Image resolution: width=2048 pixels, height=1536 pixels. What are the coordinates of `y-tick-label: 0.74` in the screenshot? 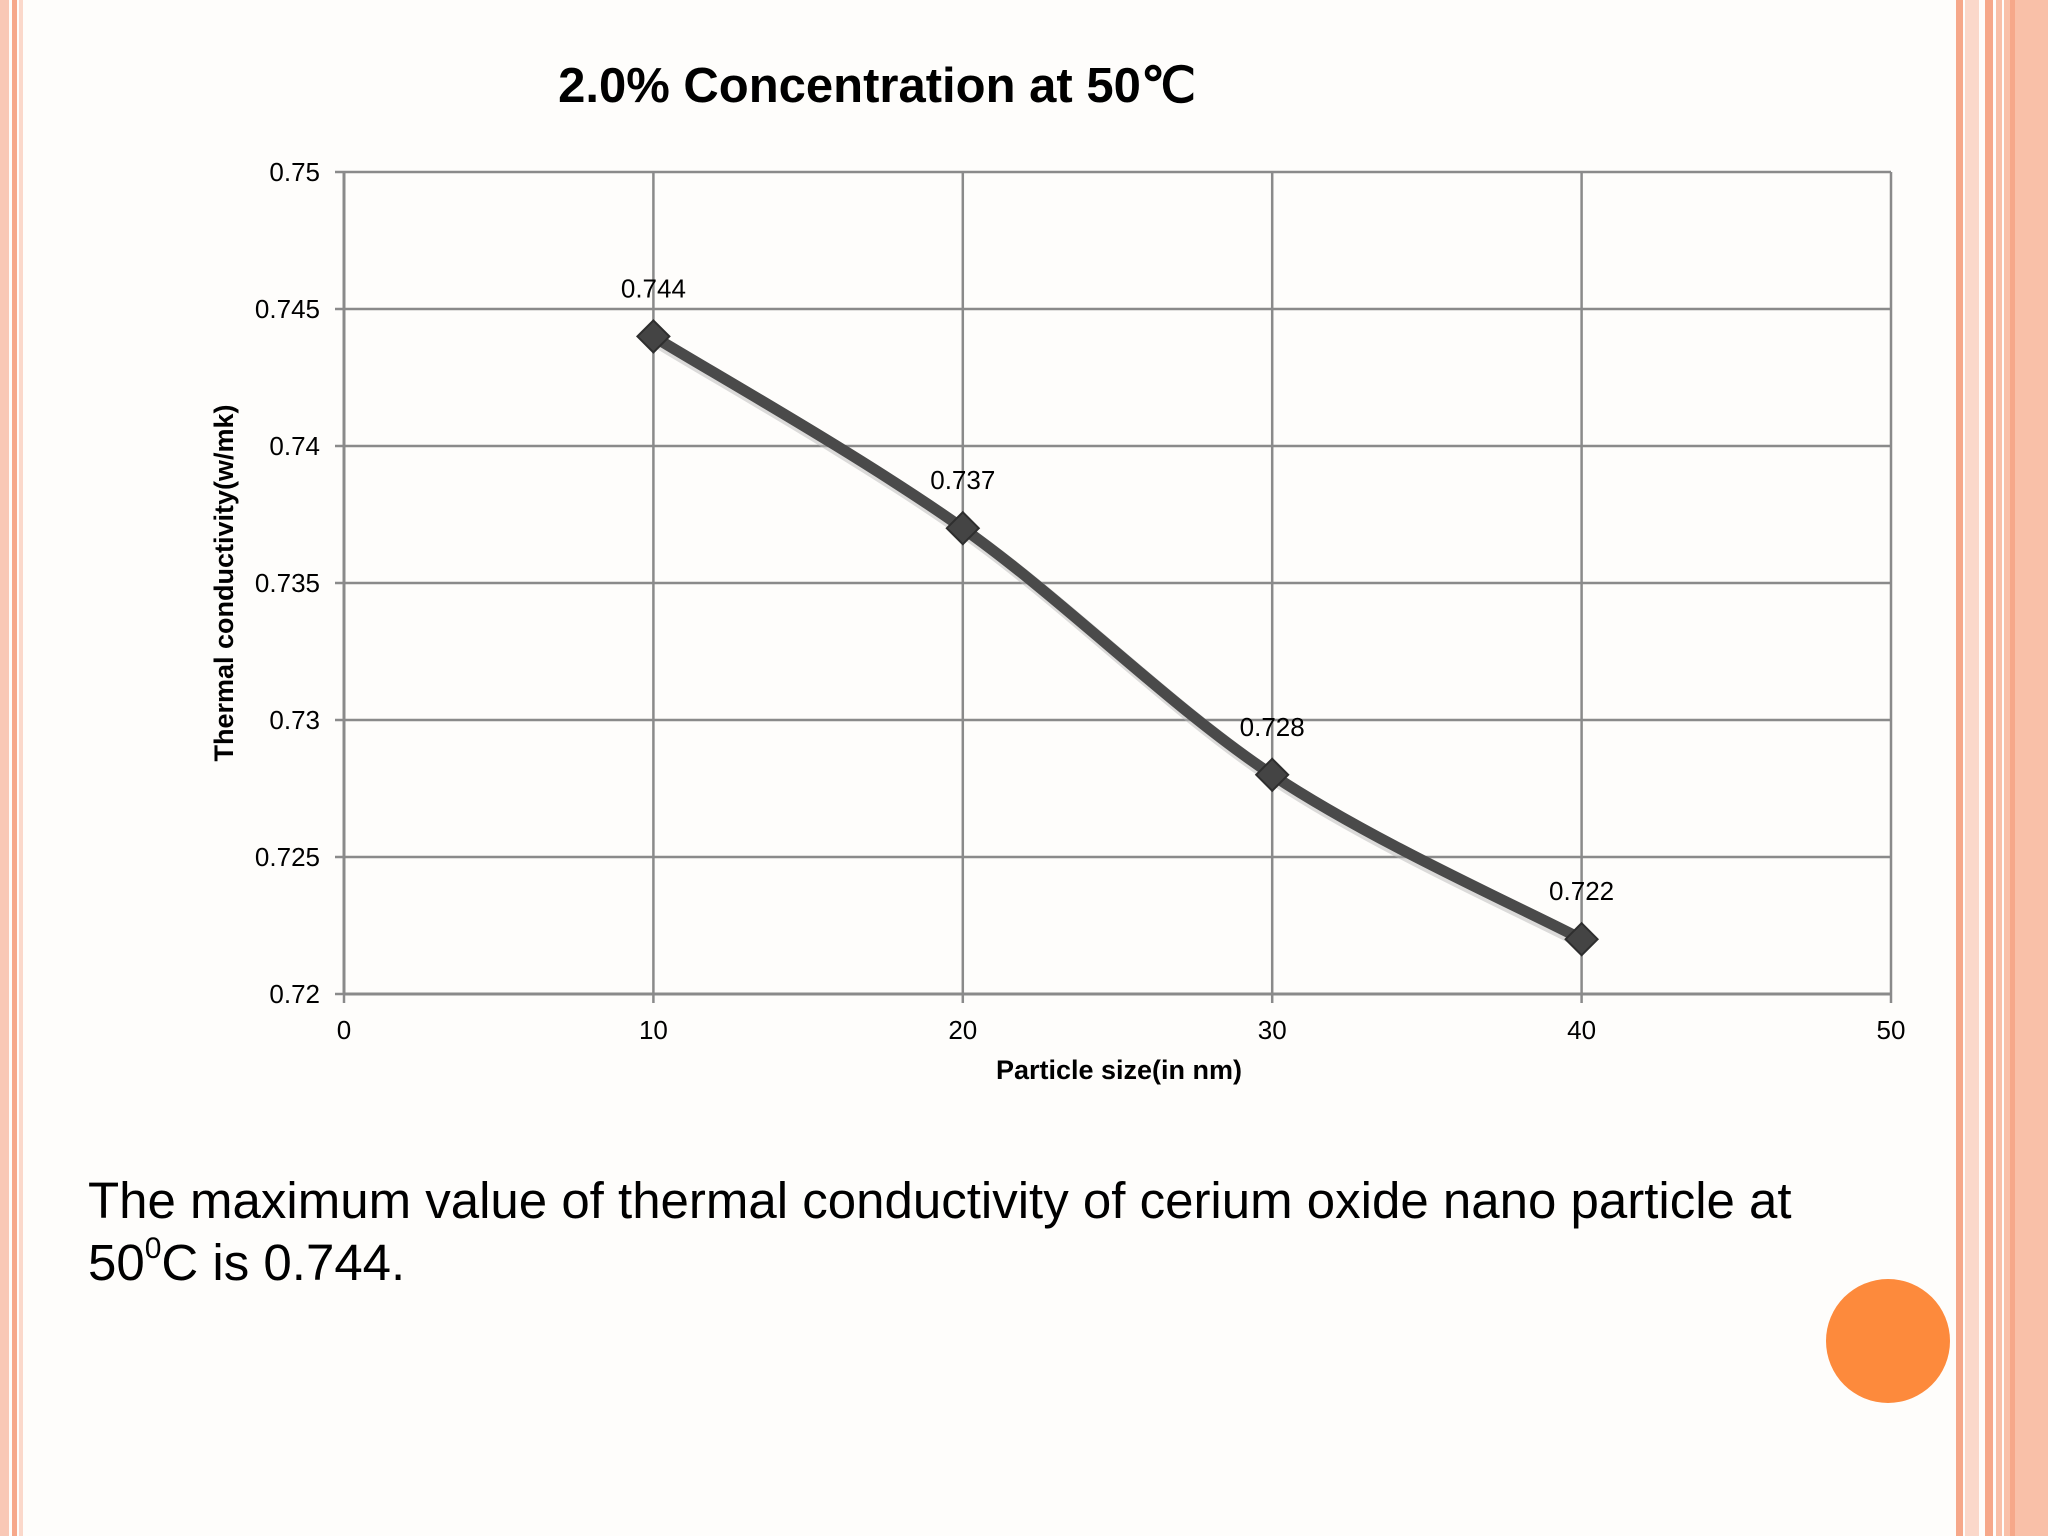 It's located at (294, 446).